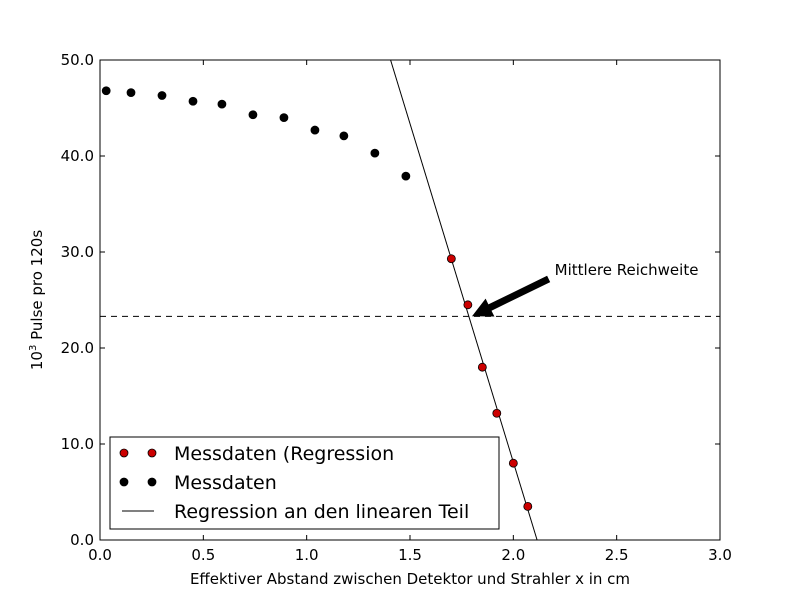 Image resolution: width=800 pixels, height=600 pixels. I want to click on legend-label: Regression an den linearen Teil, so click(321, 512).